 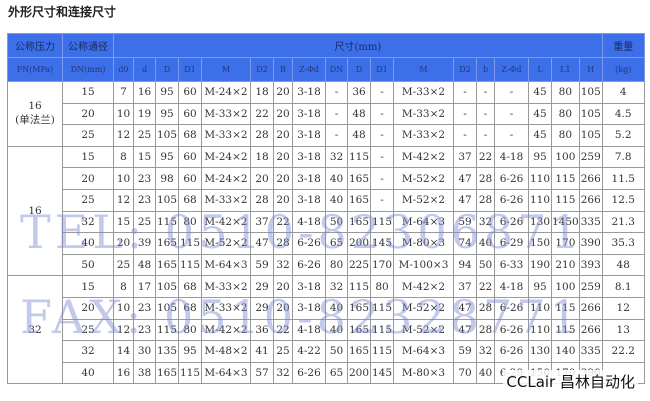 I want to click on table-cell: 68, so click(x=190, y=308).